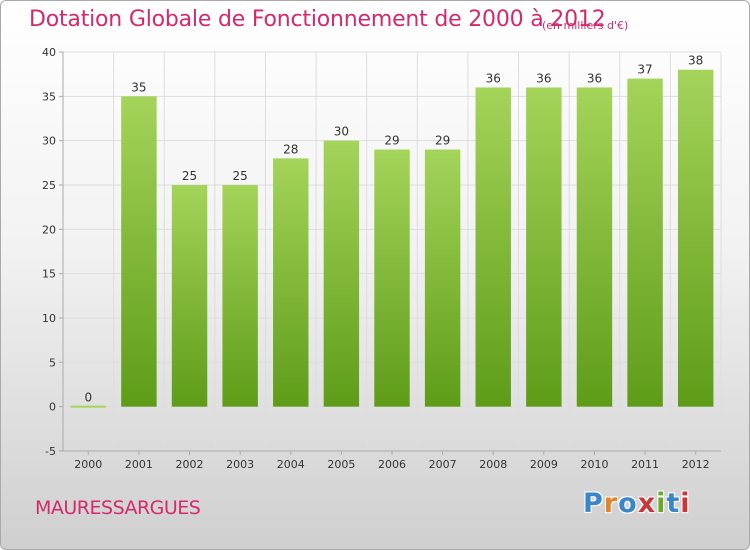 Image resolution: width=750 pixels, height=550 pixels. What do you see at coordinates (291, 464) in the screenshot?
I see `x-tick-label: 2004` at bounding box center [291, 464].